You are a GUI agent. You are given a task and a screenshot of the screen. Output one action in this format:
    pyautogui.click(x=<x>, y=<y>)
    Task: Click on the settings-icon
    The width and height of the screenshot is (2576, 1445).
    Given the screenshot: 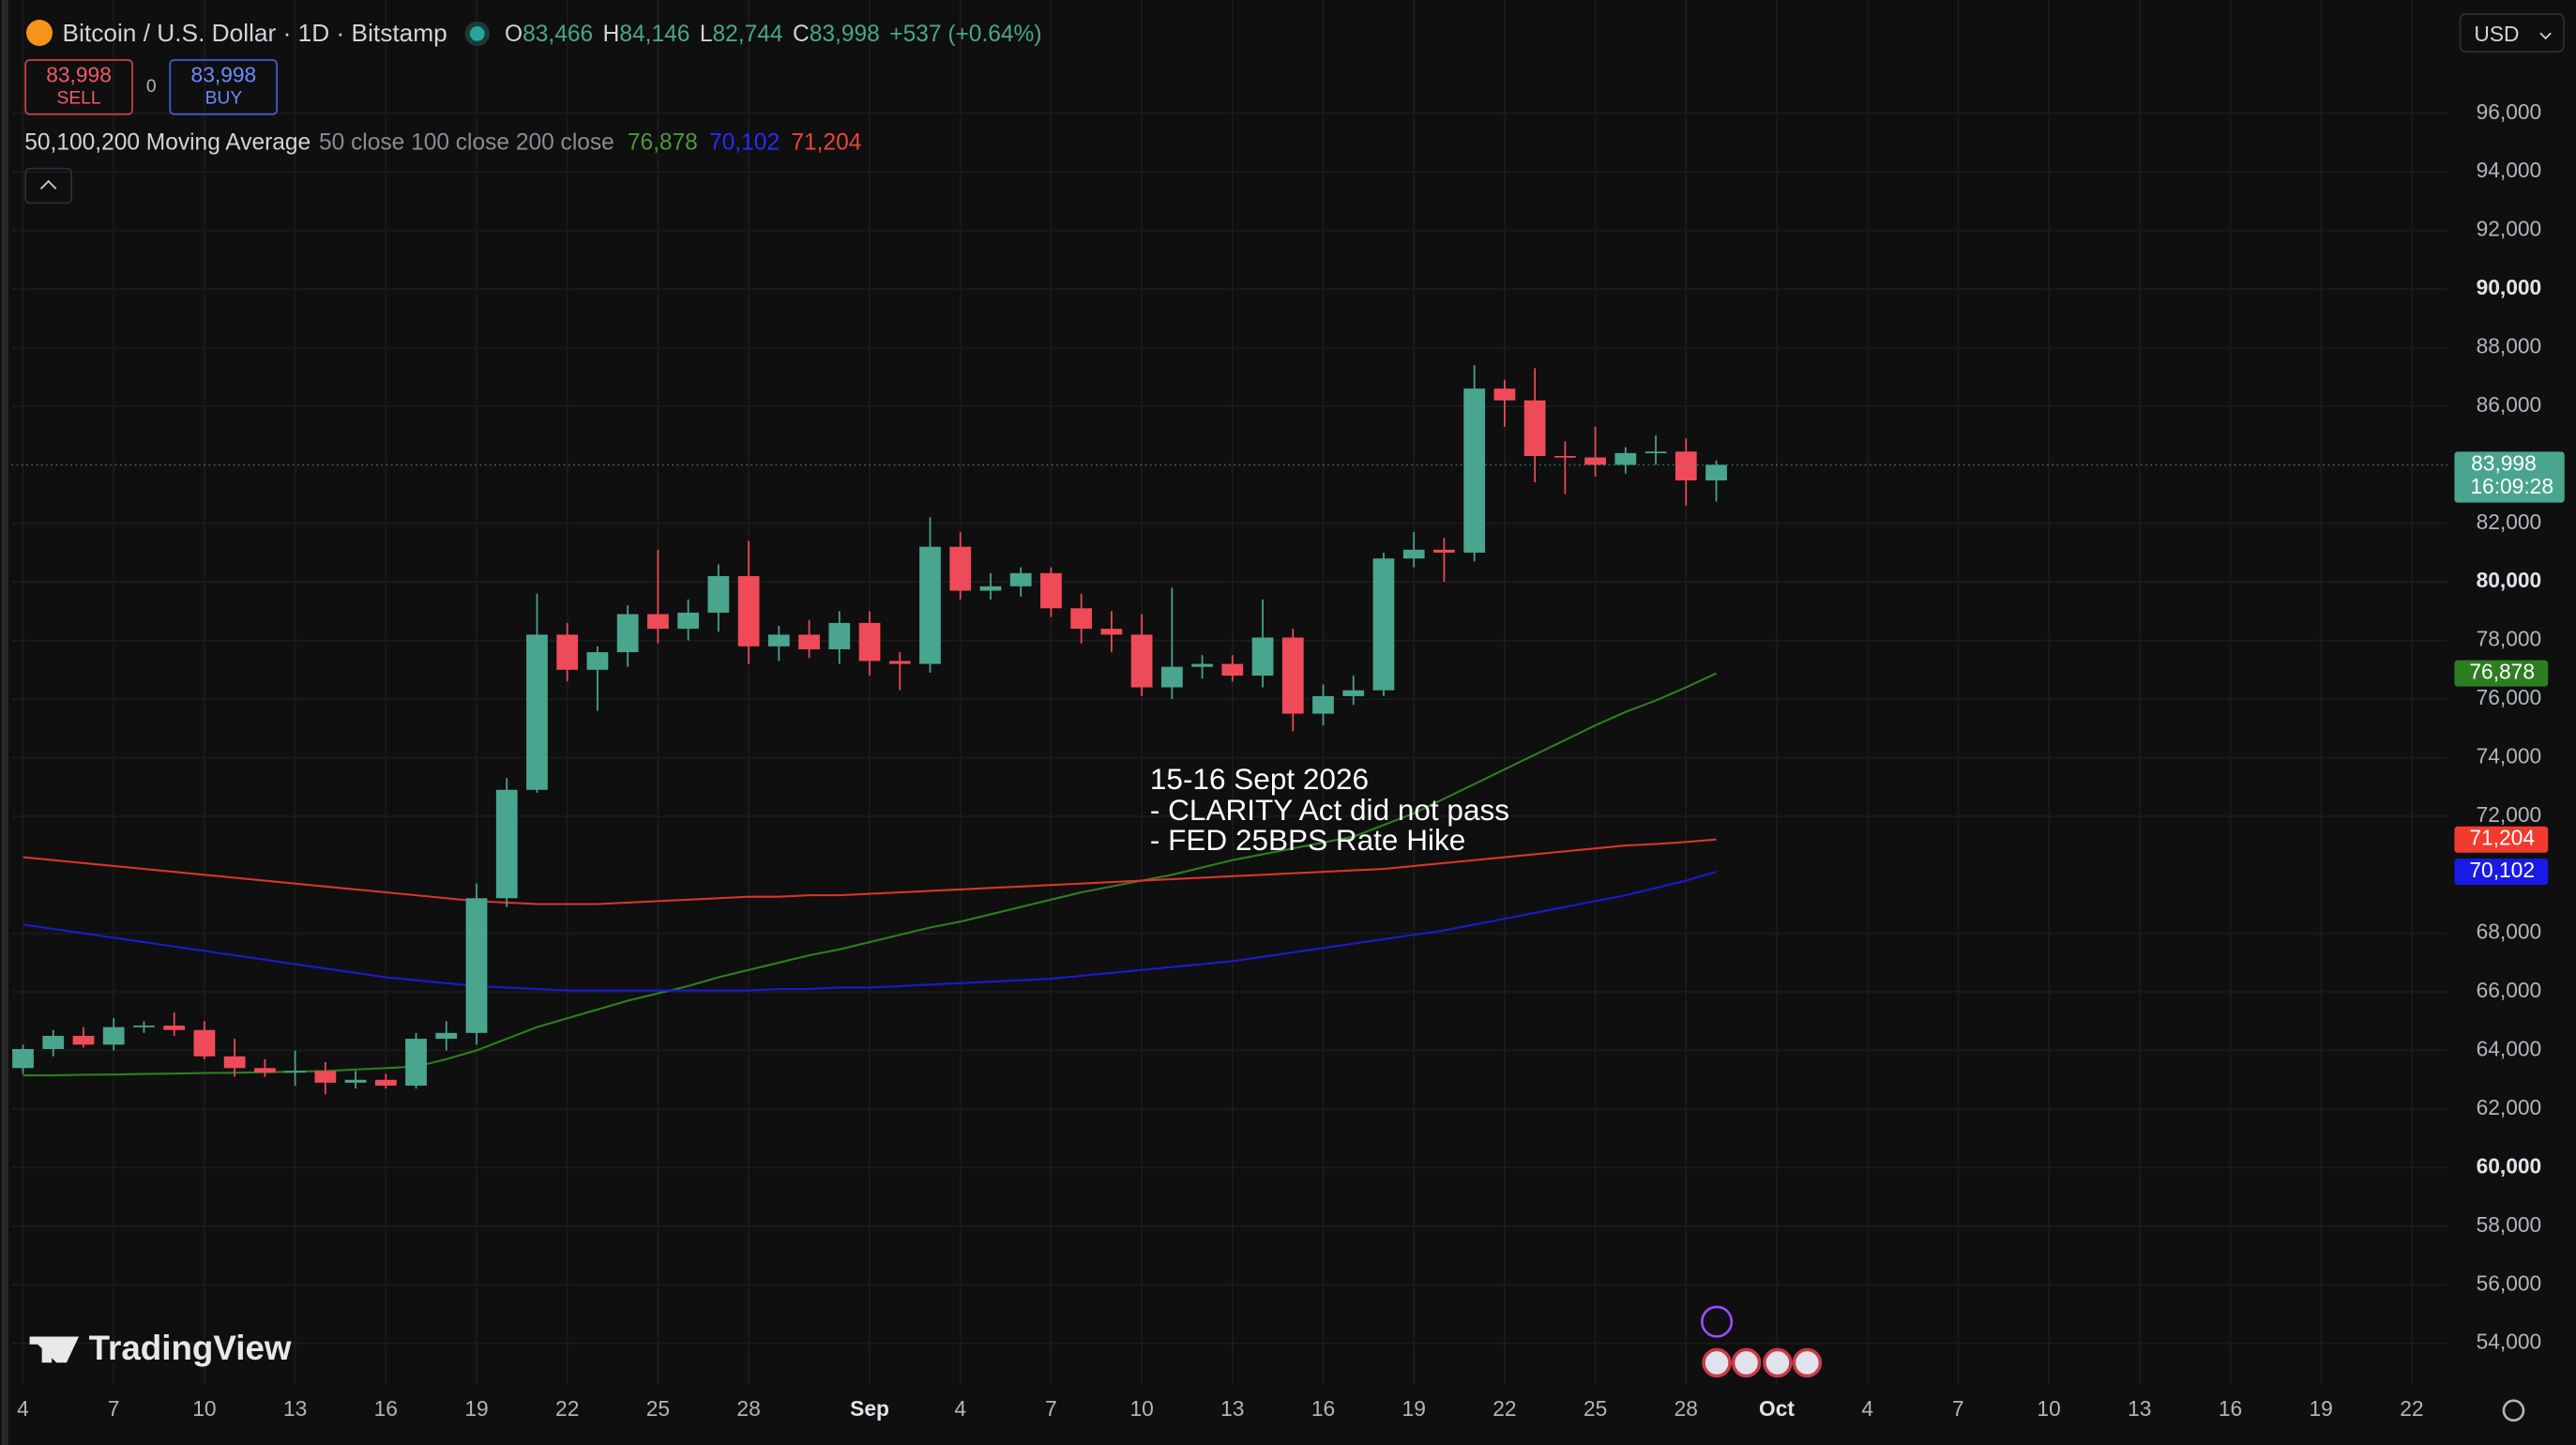 What is the action you would take?
    pyautogui.click(x=2513, y=1410)
    